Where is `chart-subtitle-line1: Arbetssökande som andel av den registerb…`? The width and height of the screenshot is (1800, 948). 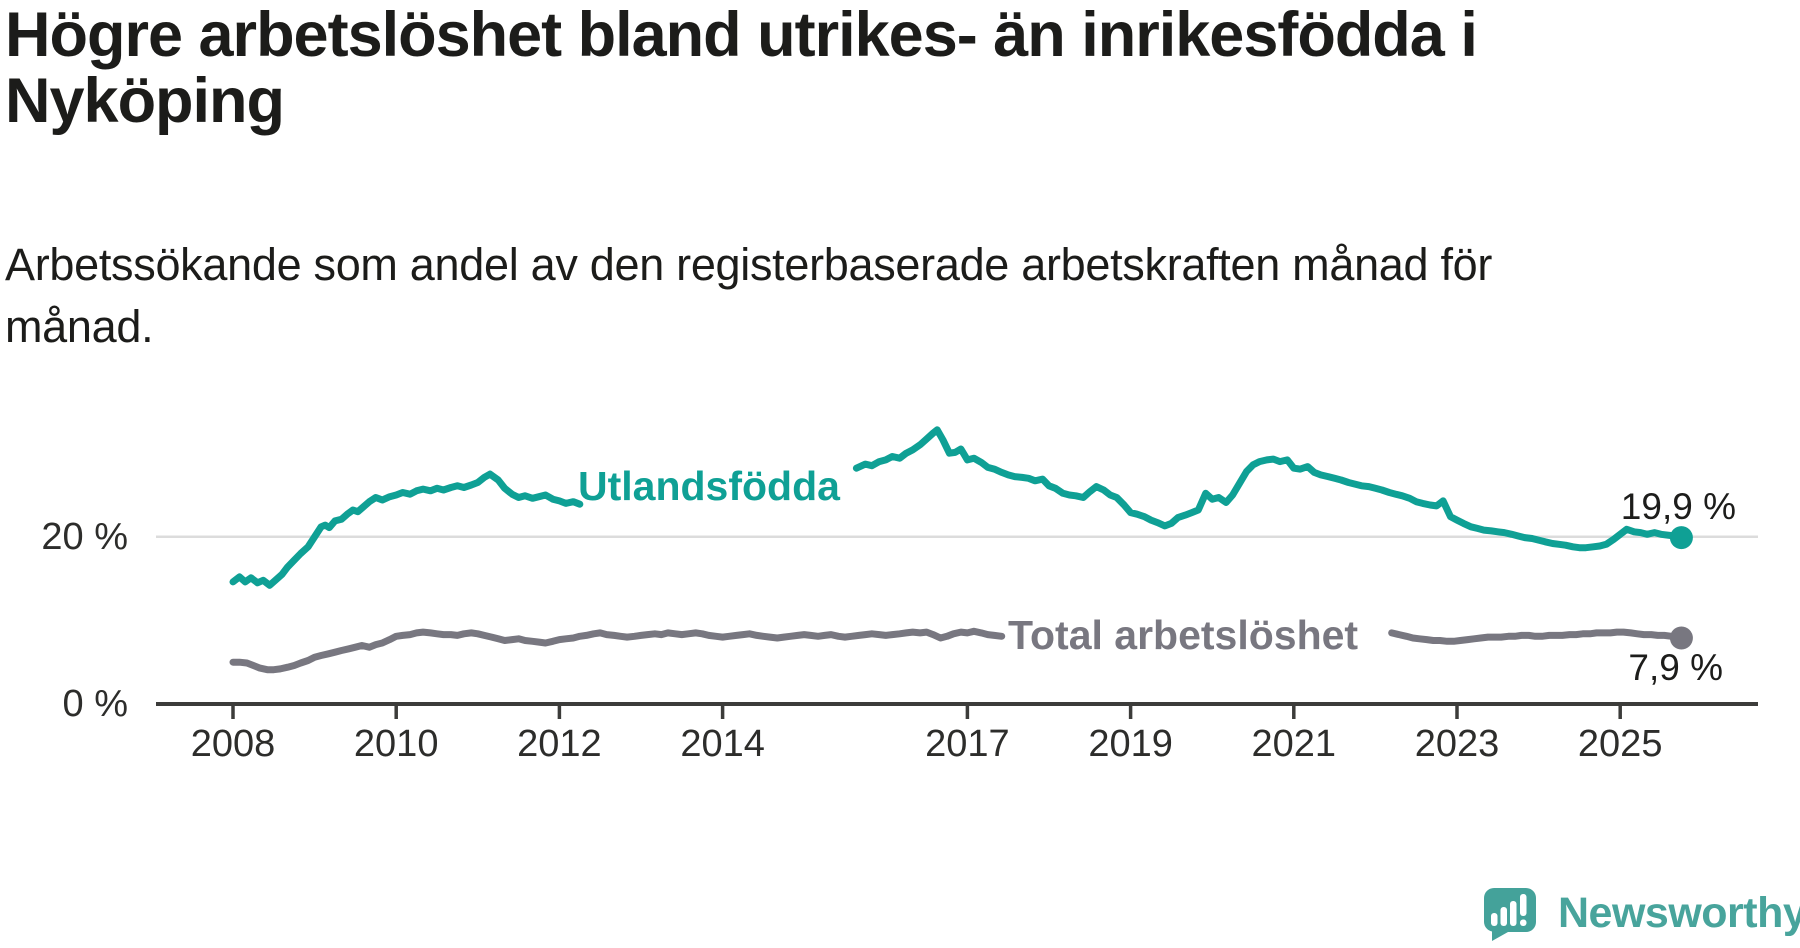
chart-subtitle-line1: Arbetssökande som andel av den registerb… is located at coordinates (749, 264).